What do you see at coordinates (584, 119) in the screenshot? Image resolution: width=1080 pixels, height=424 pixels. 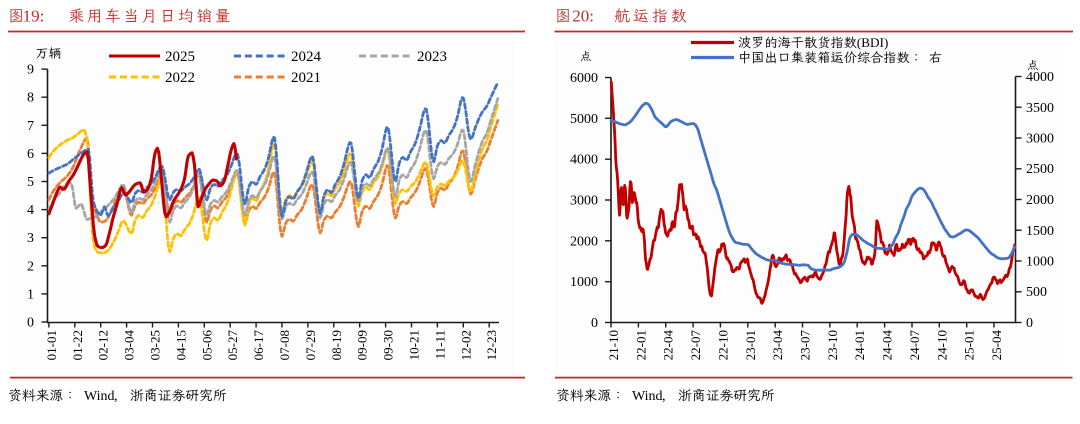 I see `svg-text: 5000` at bounding box center [584, 119].